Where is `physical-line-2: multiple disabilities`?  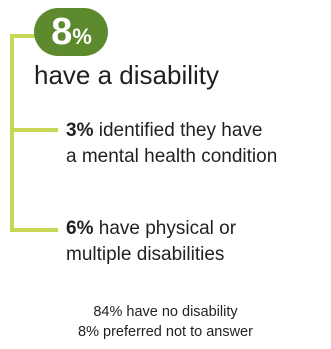
physical-line-2: multiple disabilities is located at coordinates (145, 254).